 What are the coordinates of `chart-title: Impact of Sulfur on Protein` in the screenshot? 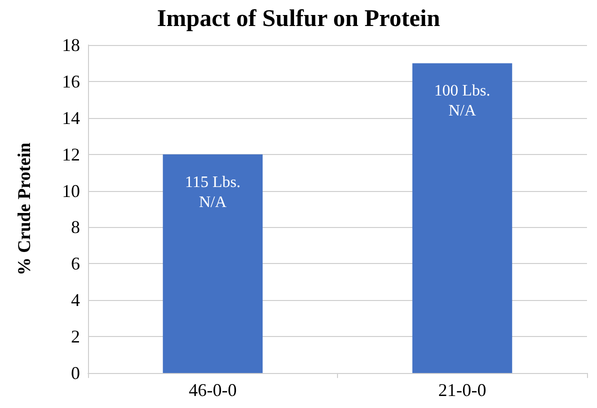 It's located at (298, 19).